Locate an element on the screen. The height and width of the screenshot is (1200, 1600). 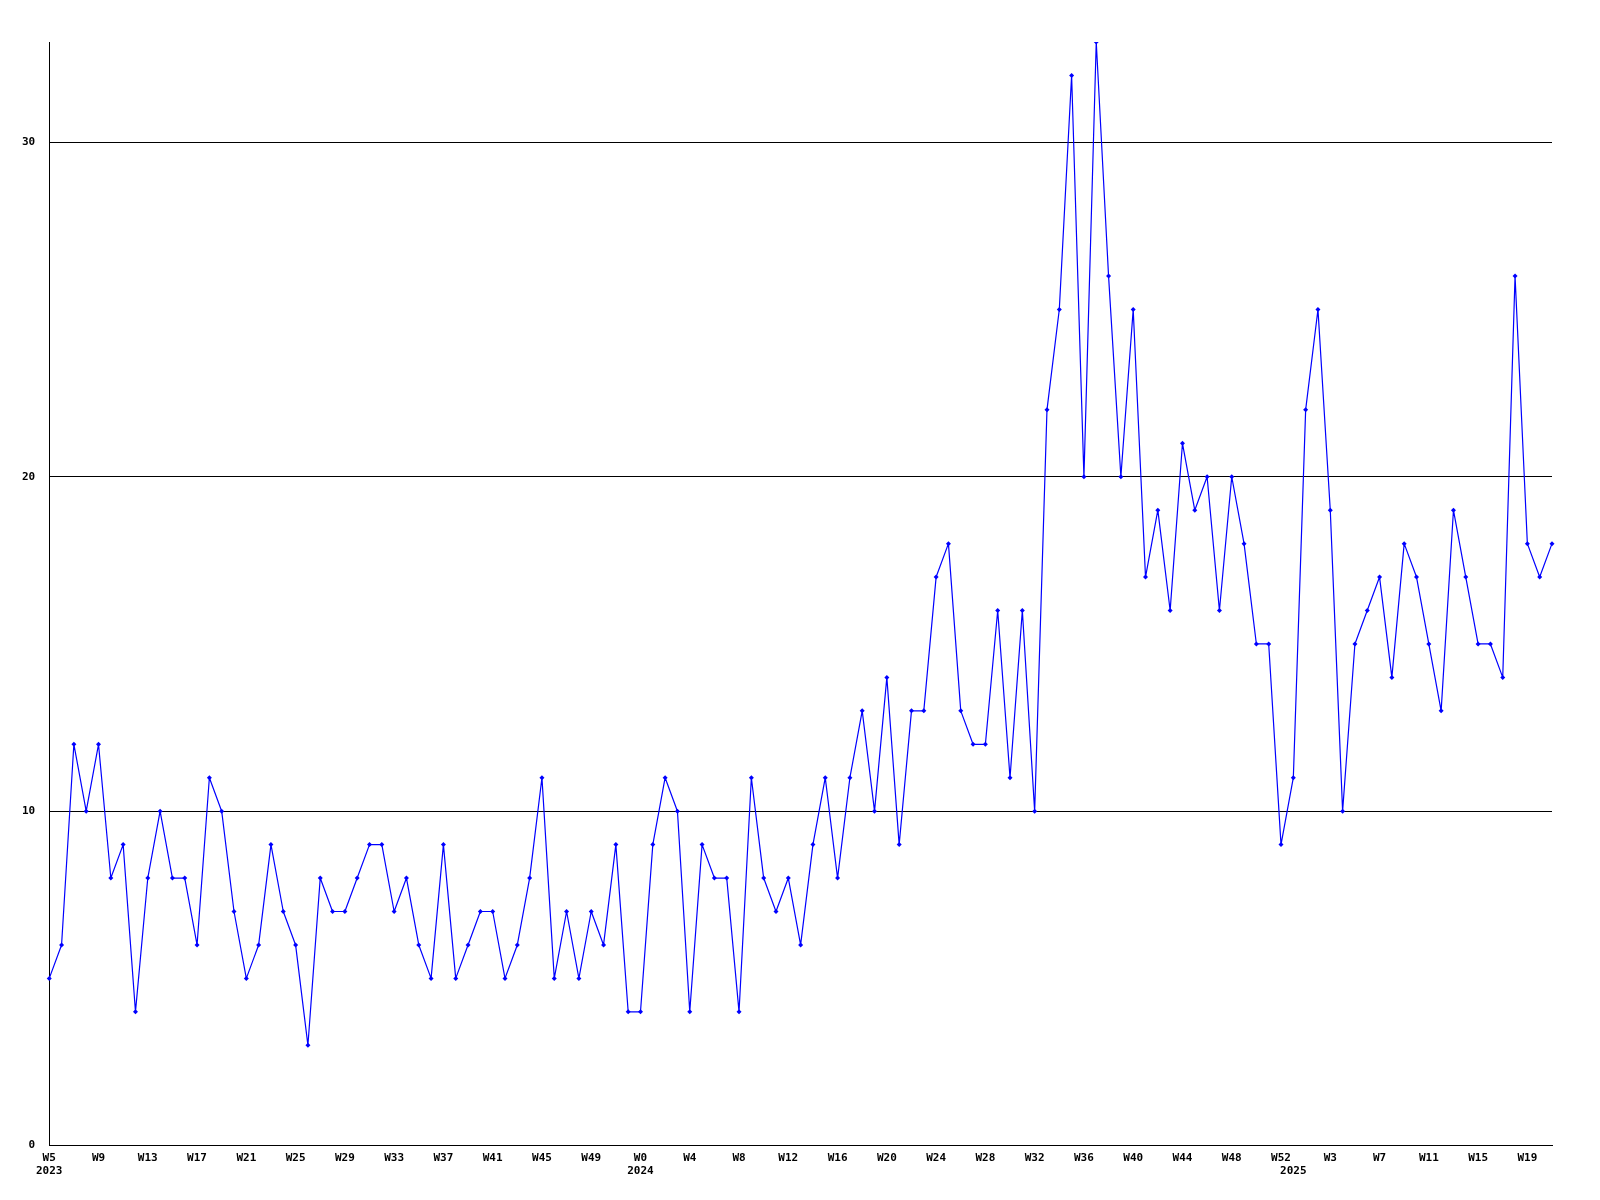
y-tick-label: 0 is located at coordinates (32, 1145).